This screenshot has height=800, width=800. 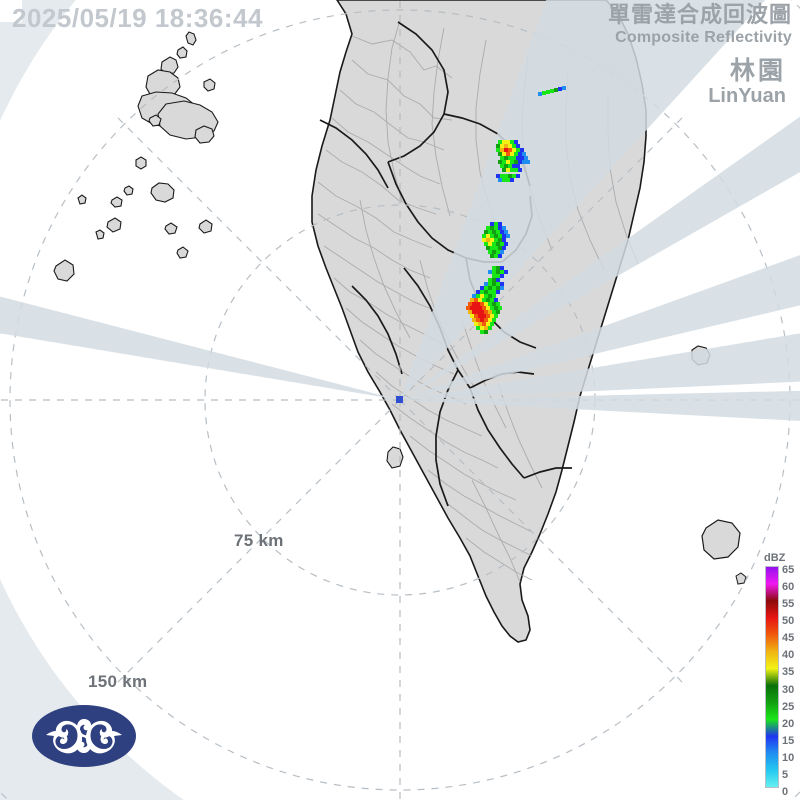 What do you see at coordinates (788, 655) in the screenshot?
I see `colorbar-tick-40: 40` at bounding box center [788, 655].